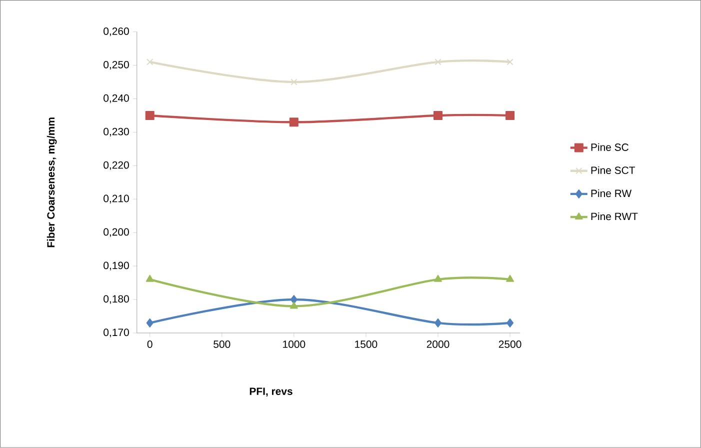 The width and height of the screenshot is (701, 448). What do you see at coordinates (222, 344) in the screenshot?
I see `x-tick-label: 500` at bounding box center [222, 344].